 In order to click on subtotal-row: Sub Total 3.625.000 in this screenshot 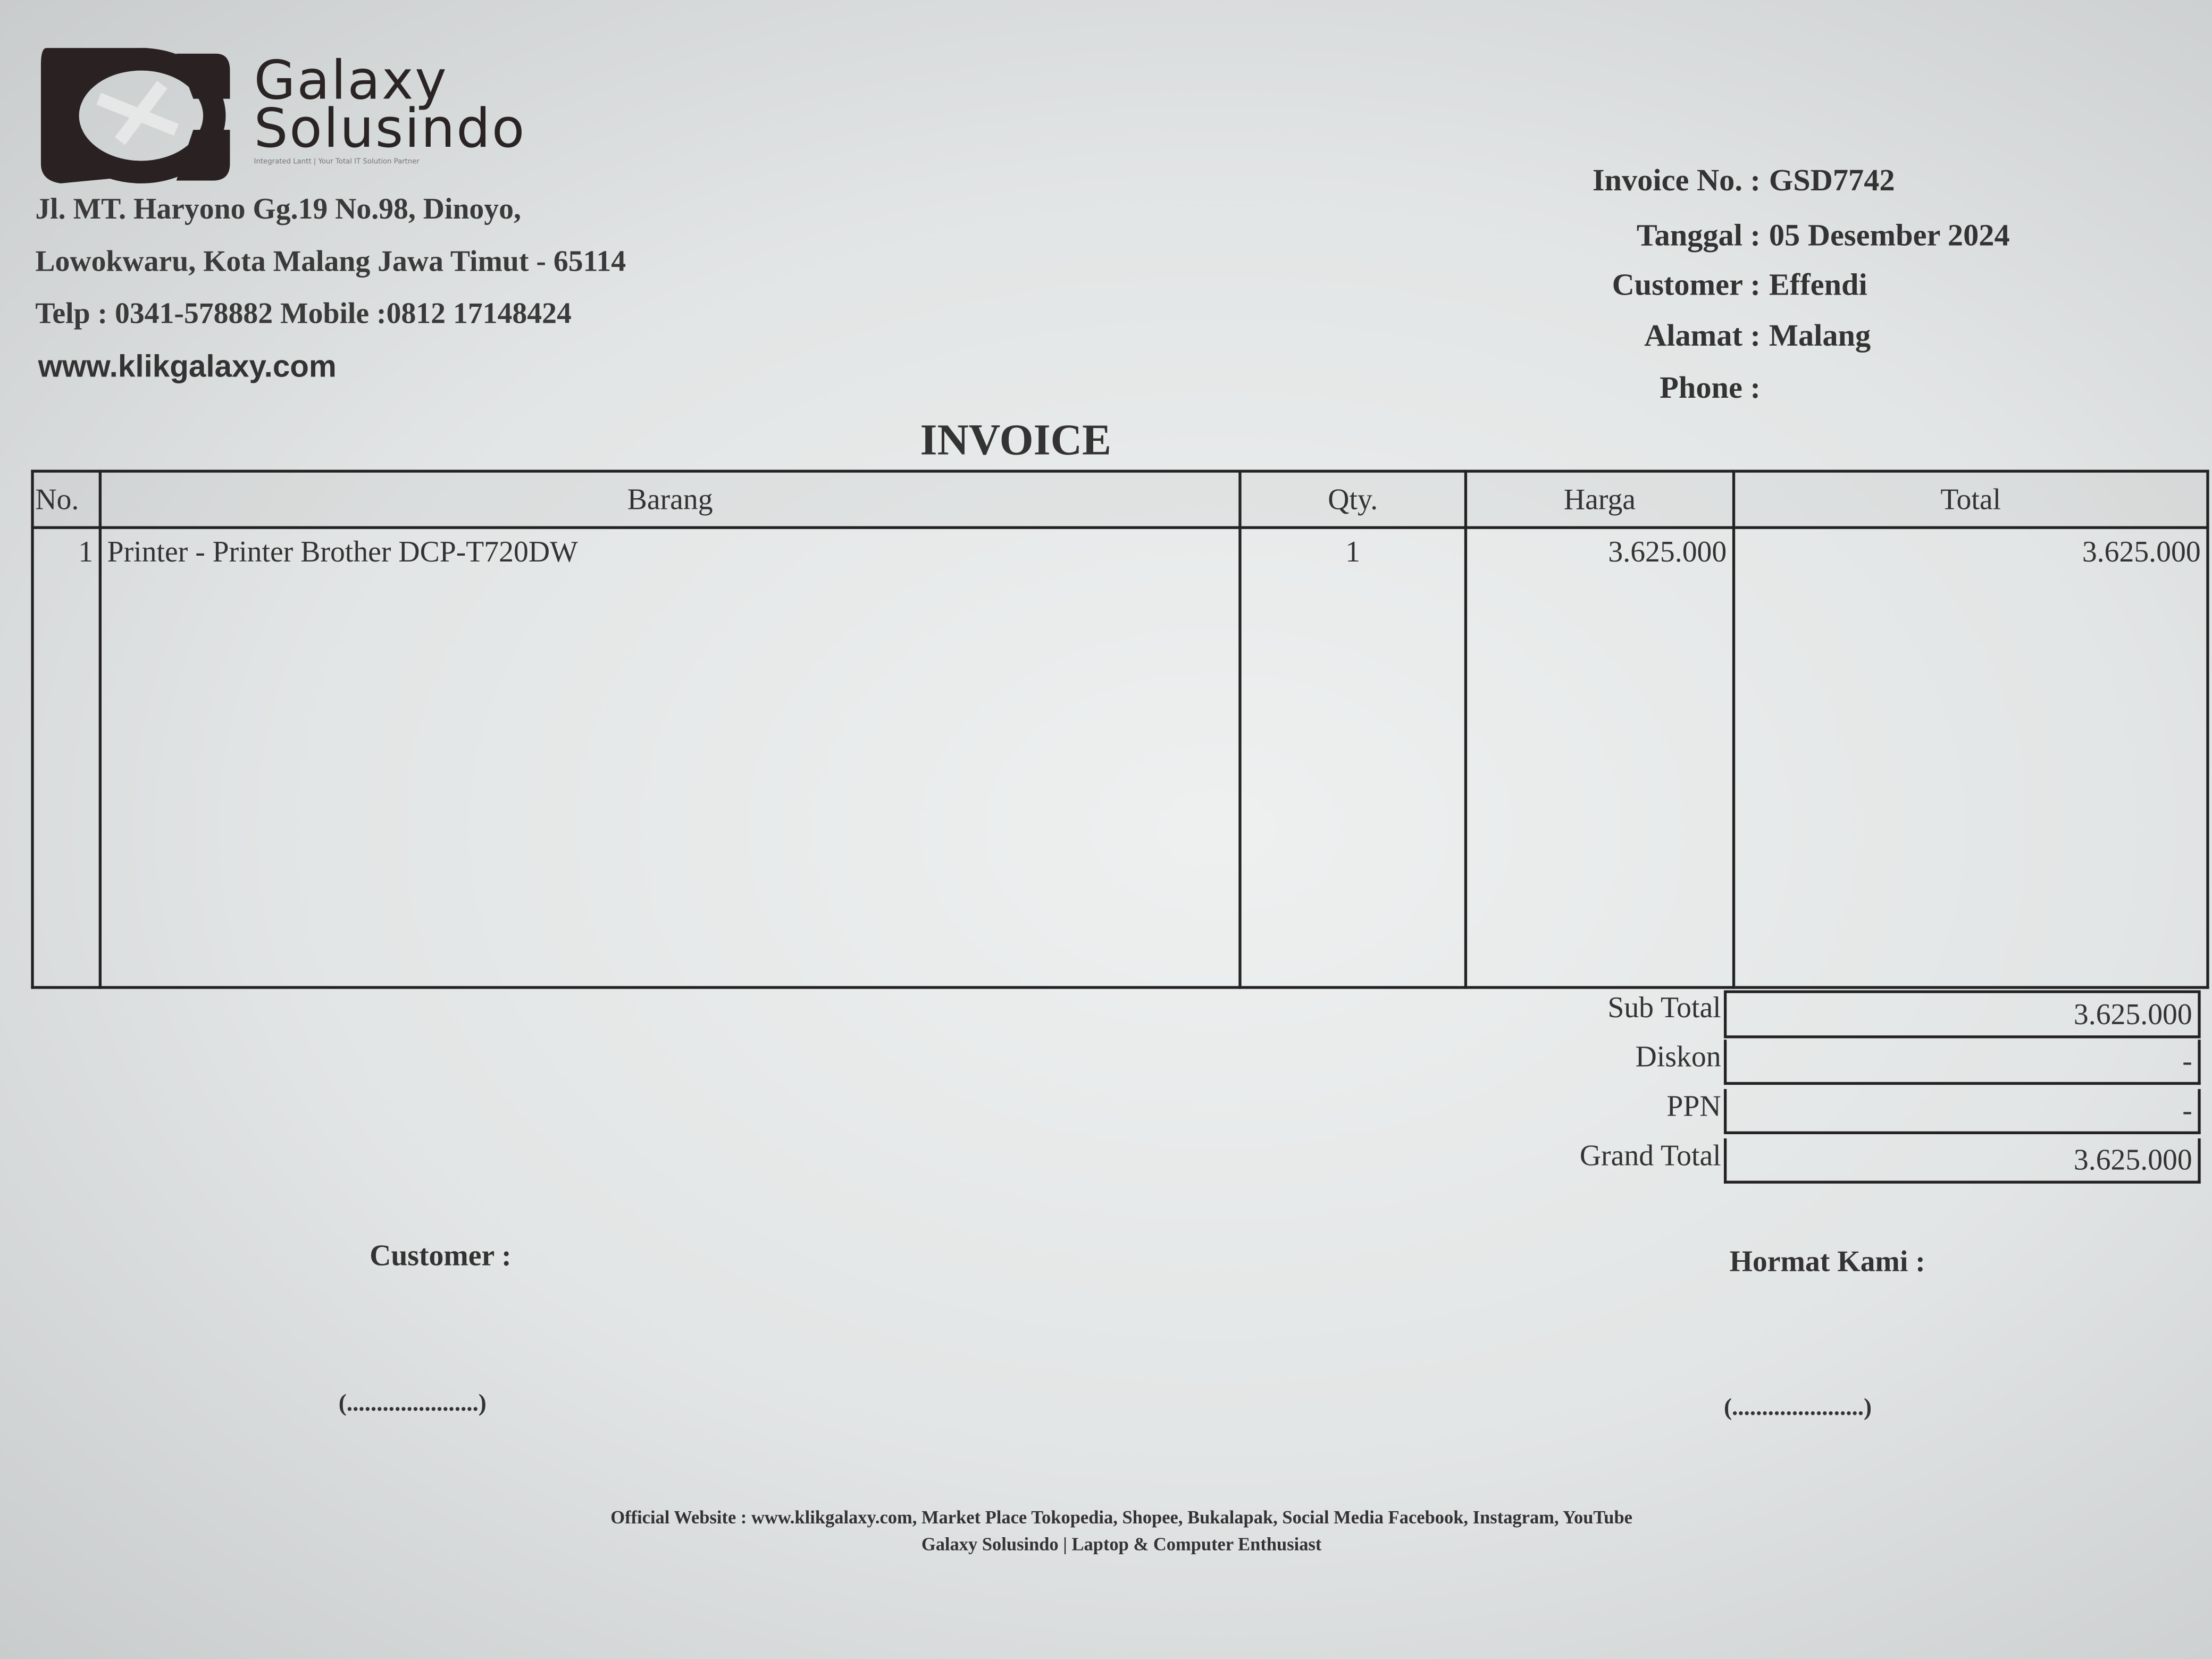, I will do `click(1806, 1014)`.